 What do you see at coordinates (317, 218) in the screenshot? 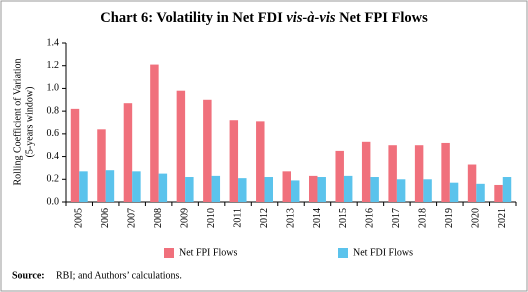
I see `x-tick-label: 2014` at bounding box center [317, 218].